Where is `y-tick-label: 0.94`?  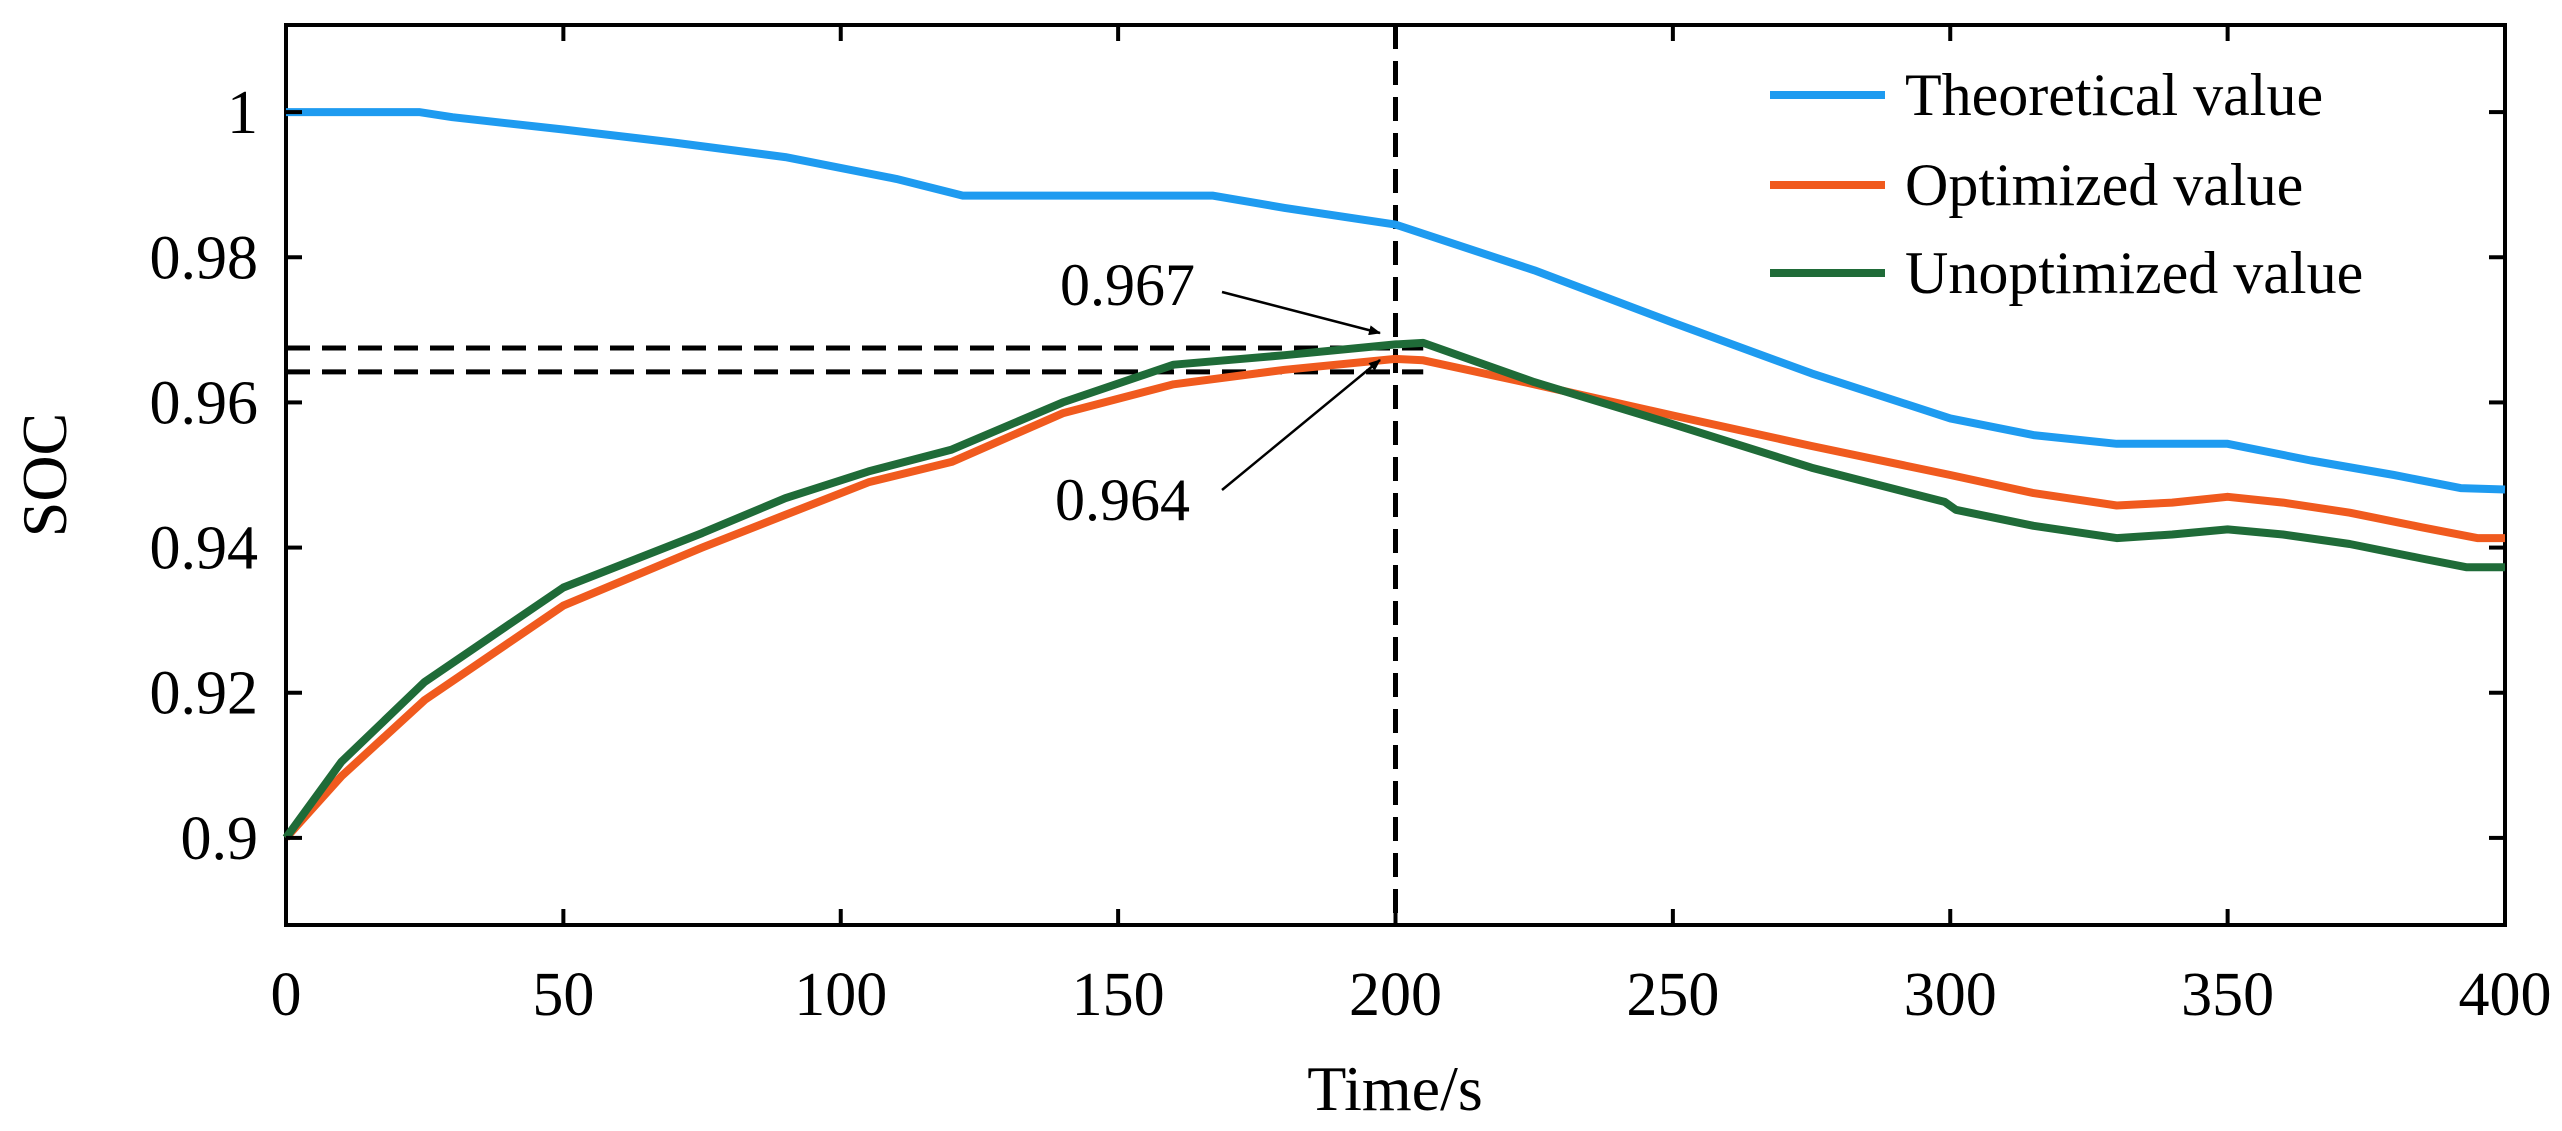
y-tick-label: 0.94 is located at coordinates (204, 549).